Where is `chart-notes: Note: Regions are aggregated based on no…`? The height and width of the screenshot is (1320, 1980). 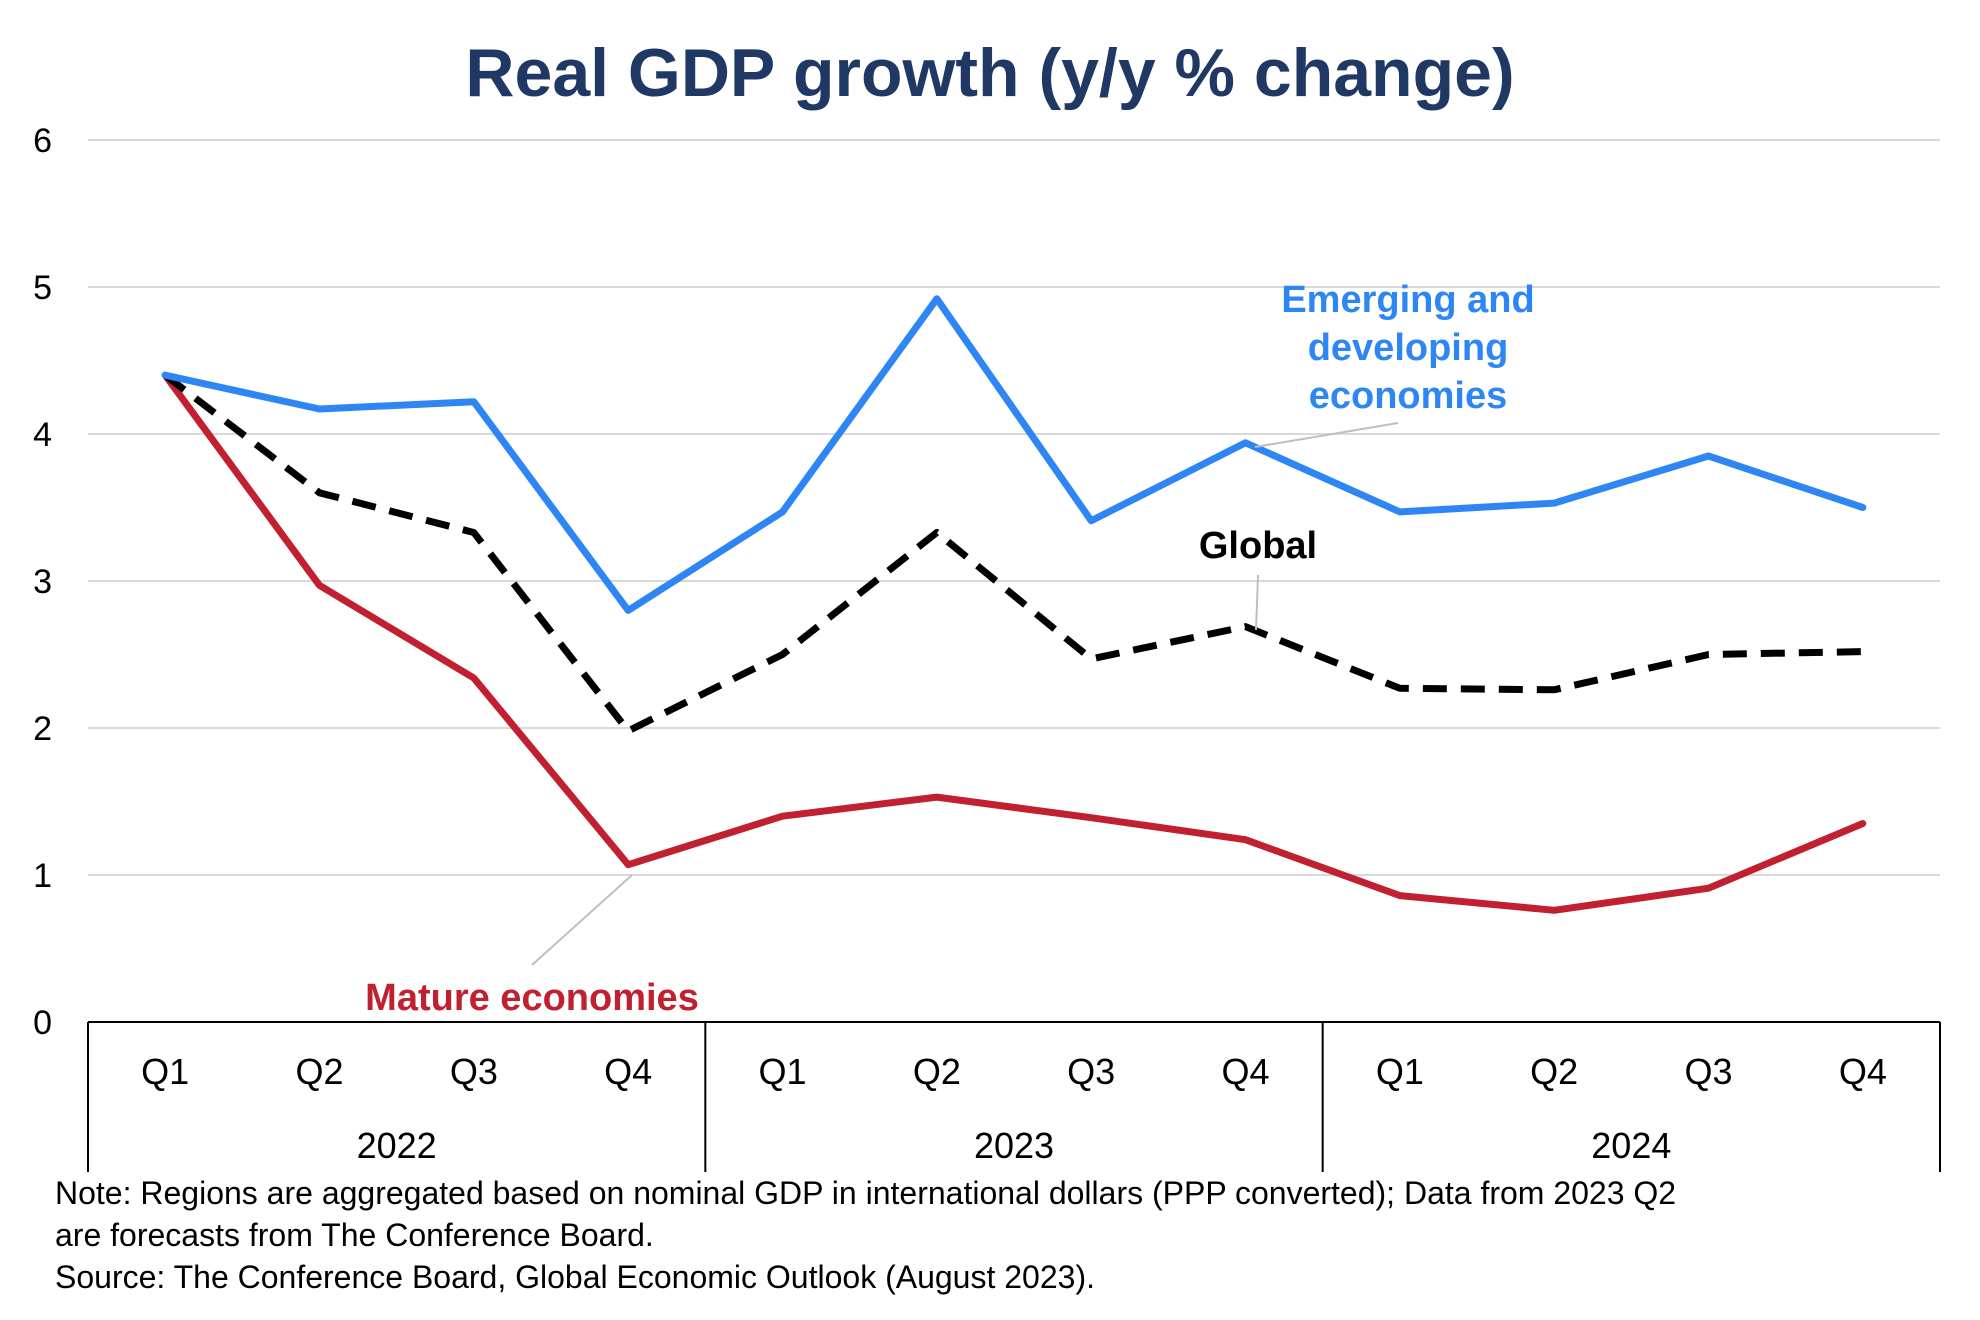
chart-notes: Note: Regions are aggregated based on no… is located at coordinates (995, 1235).